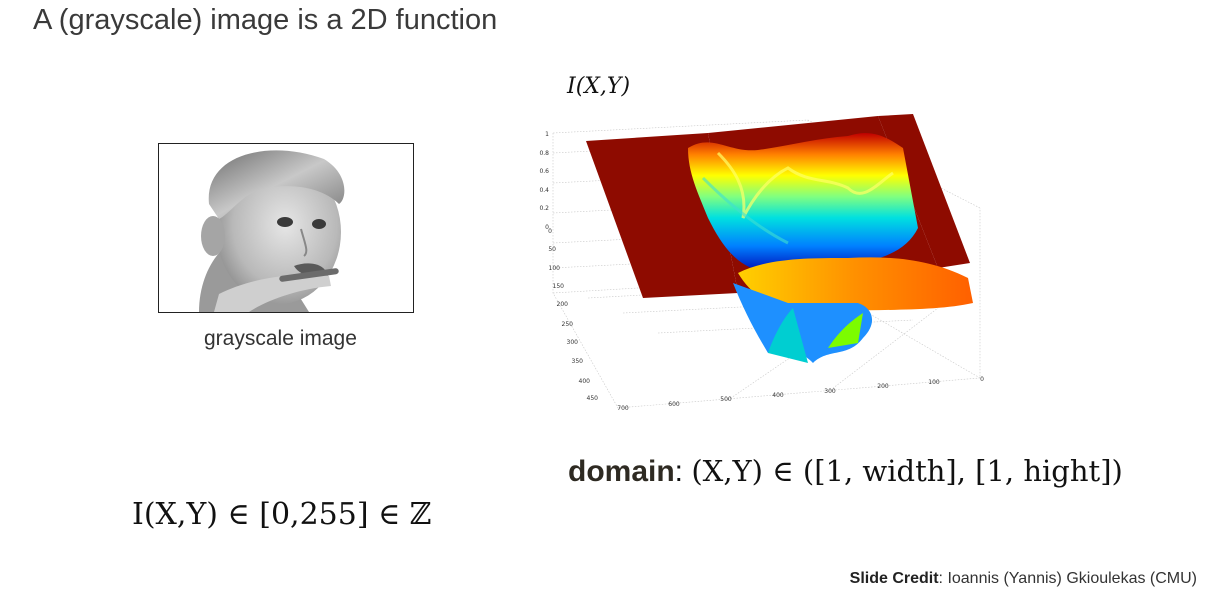 The height and width of the screenshot is (600, 1205). What do you see at coordinates (621, 471) in the screenshot?
I see `domain-word: domain` at bounding box center [621, 471].